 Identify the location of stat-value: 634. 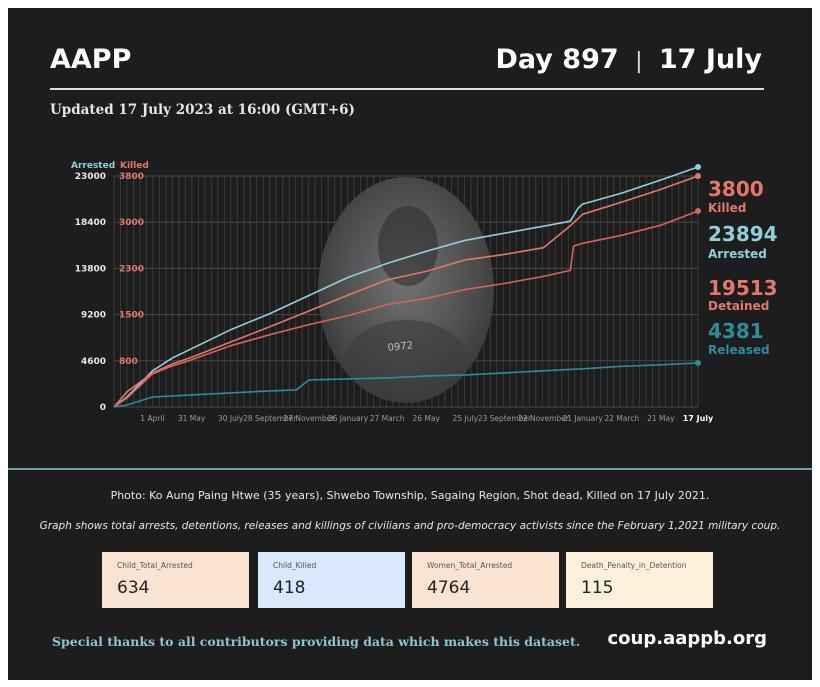
(133, 588).